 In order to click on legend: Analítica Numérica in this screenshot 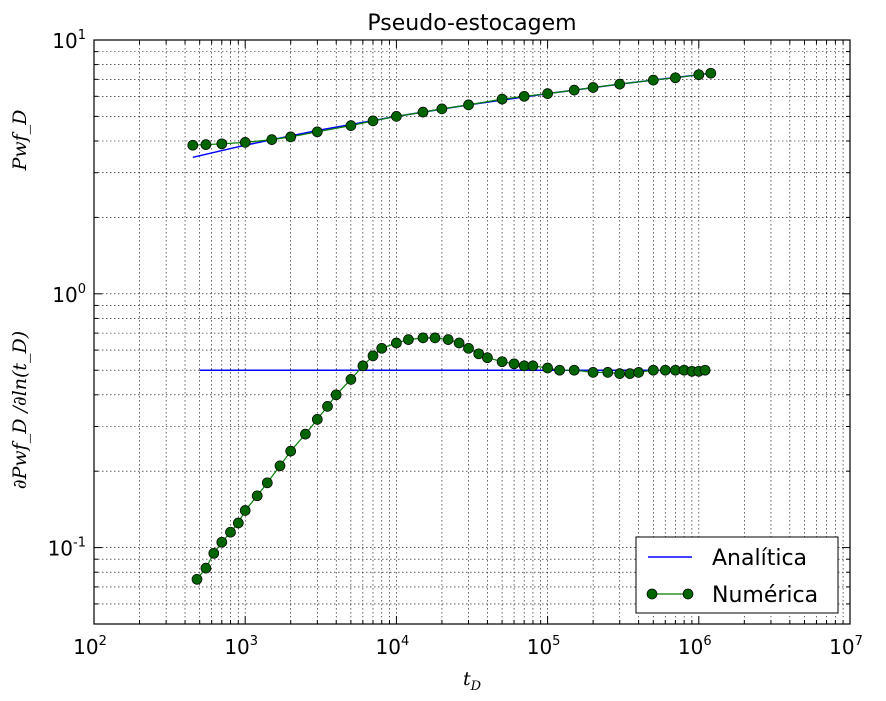, I will do `click(737, 575)`.